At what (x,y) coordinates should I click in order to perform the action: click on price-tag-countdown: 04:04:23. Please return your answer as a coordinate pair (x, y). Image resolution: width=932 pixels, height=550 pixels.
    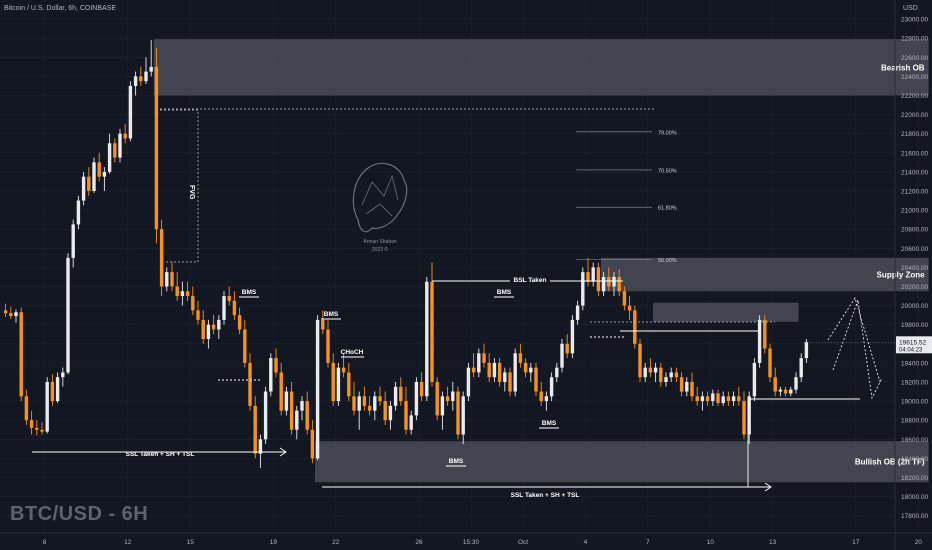
    Looking at the image, I should click on (911, 350).